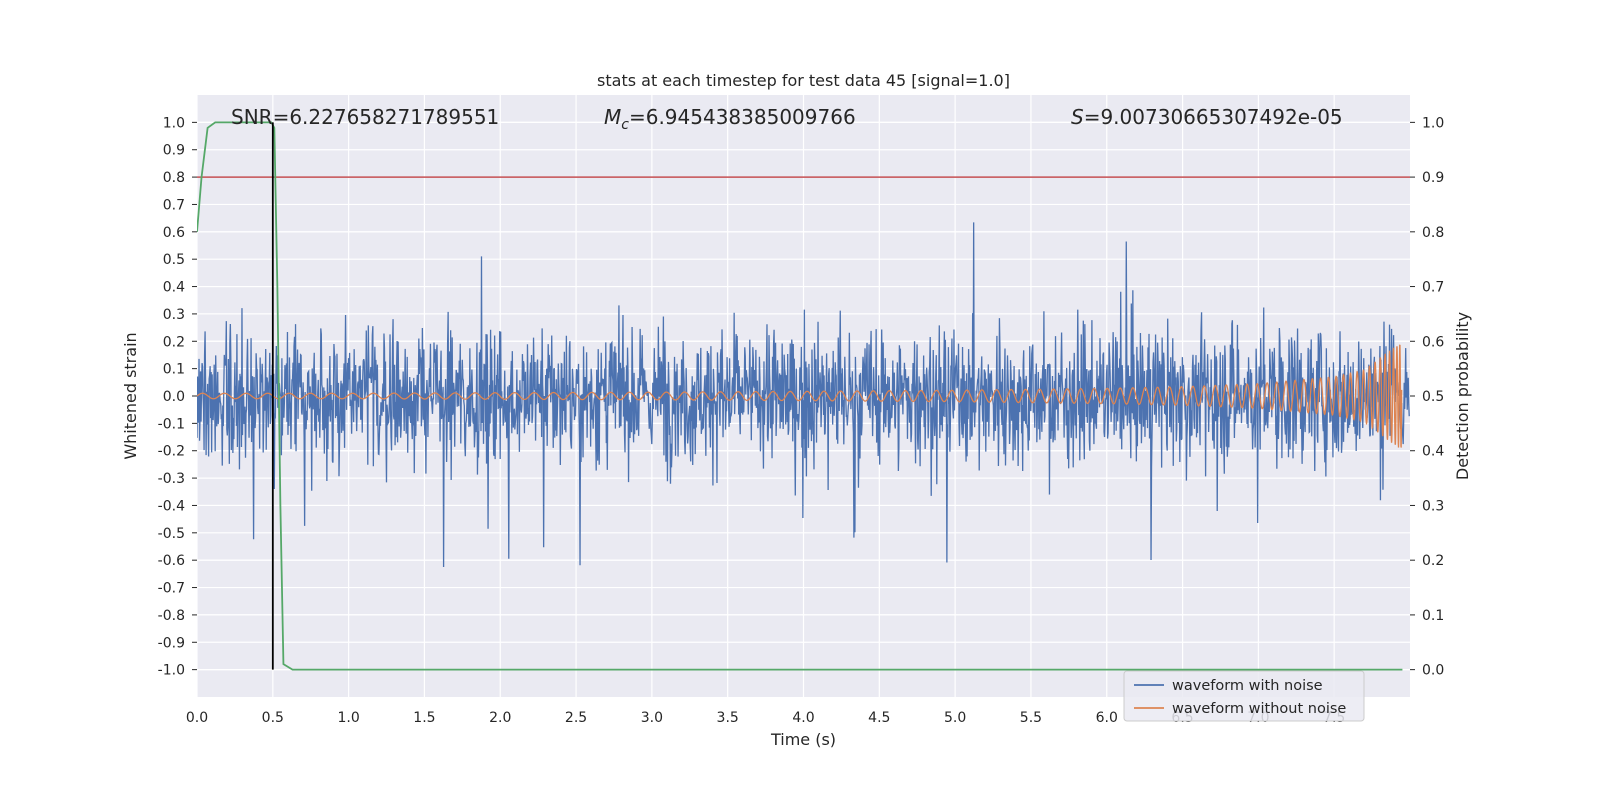  Describe the element at coordinates (730, 119) in the screenshot. I see `chirp-mass-annotation: Mc=6.945438385009766` at that location.